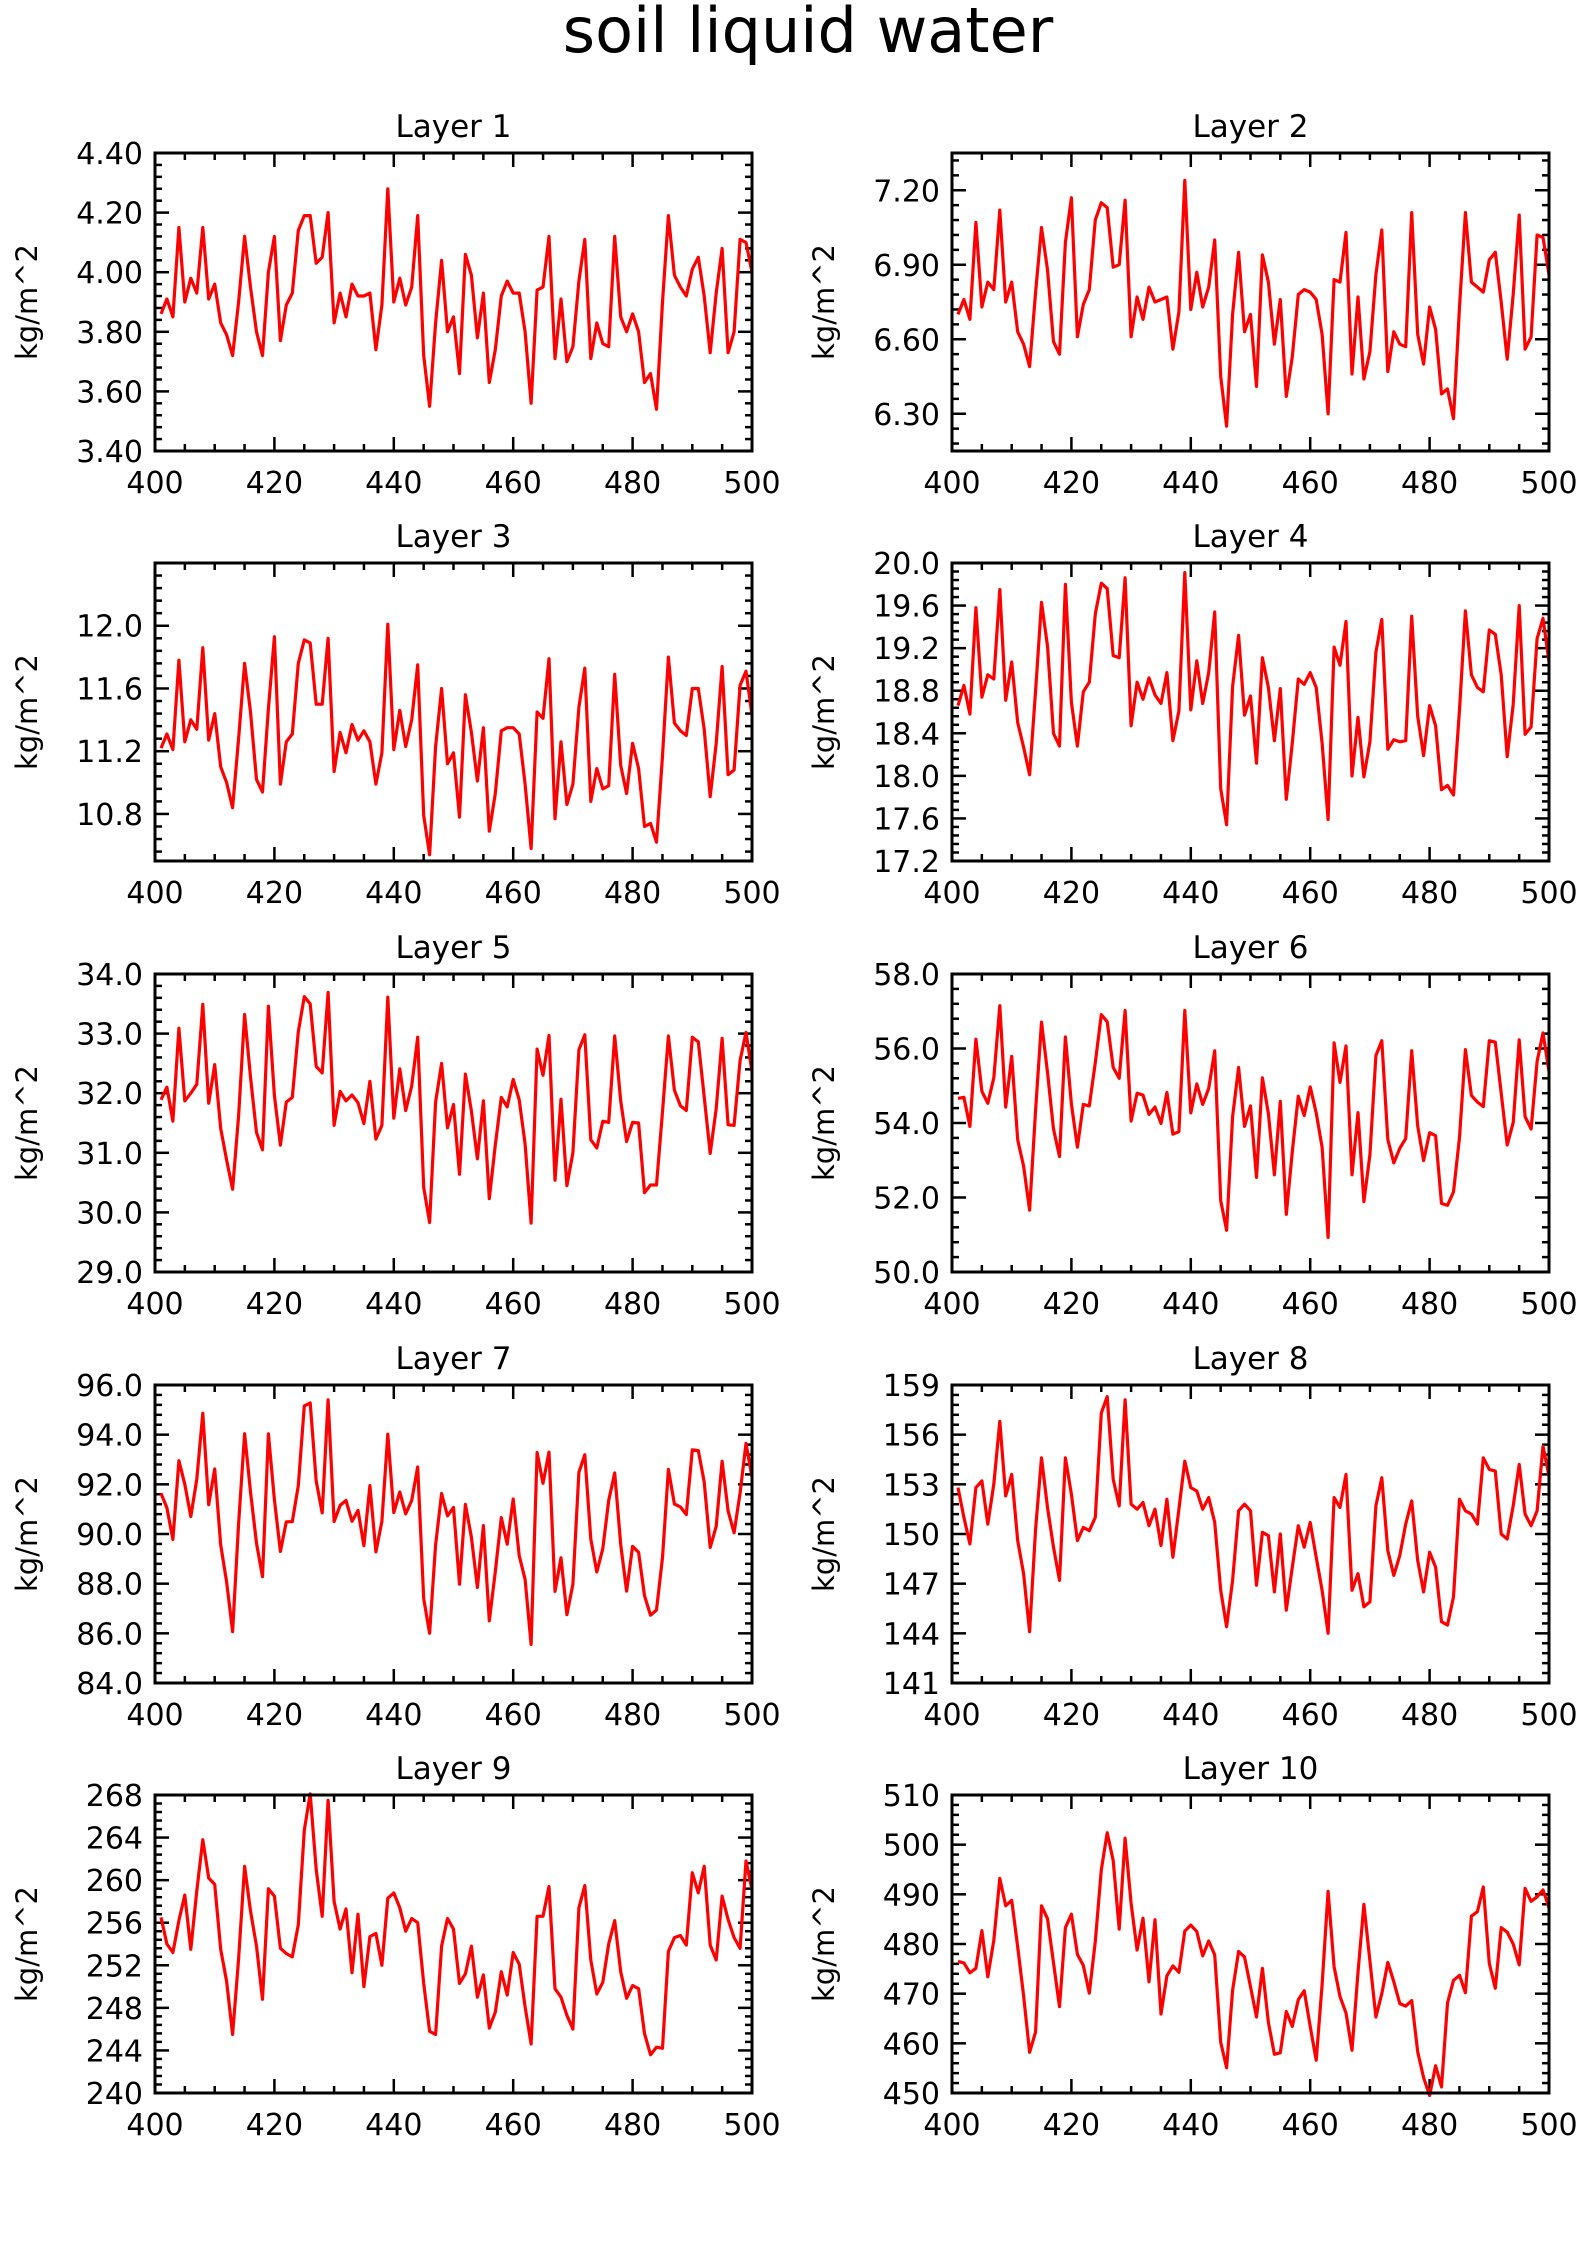 This screenshot has height=2266, width=1578. What do you see at coordinates (911, 1684) in the screenshot?
I see `y-tick-label: 141` at bounding box center [911, 1684].